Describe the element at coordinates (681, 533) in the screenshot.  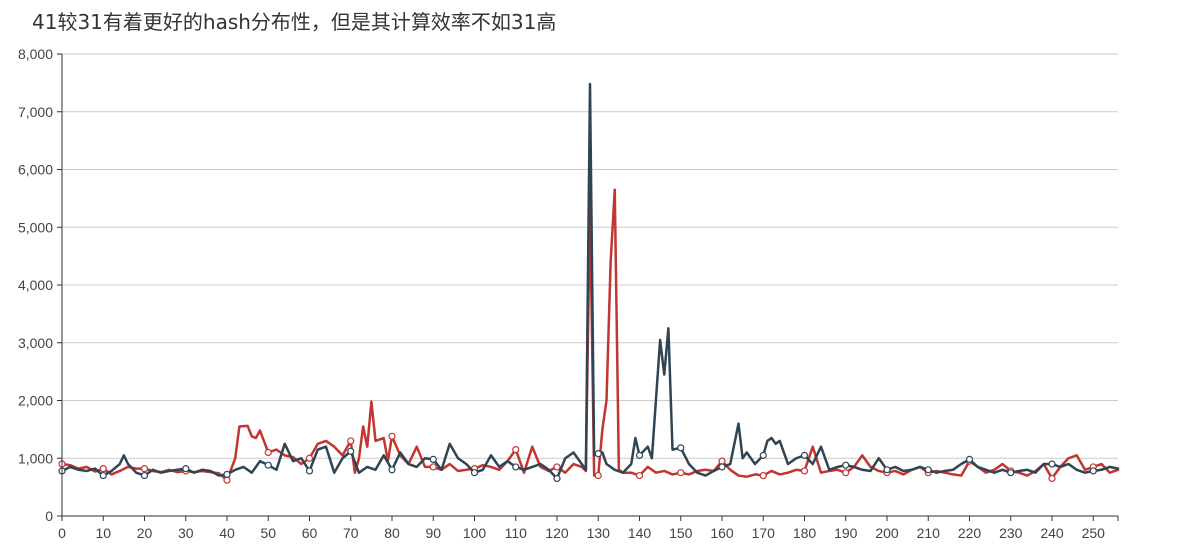
I see `x-tick-label: 150` at that location.